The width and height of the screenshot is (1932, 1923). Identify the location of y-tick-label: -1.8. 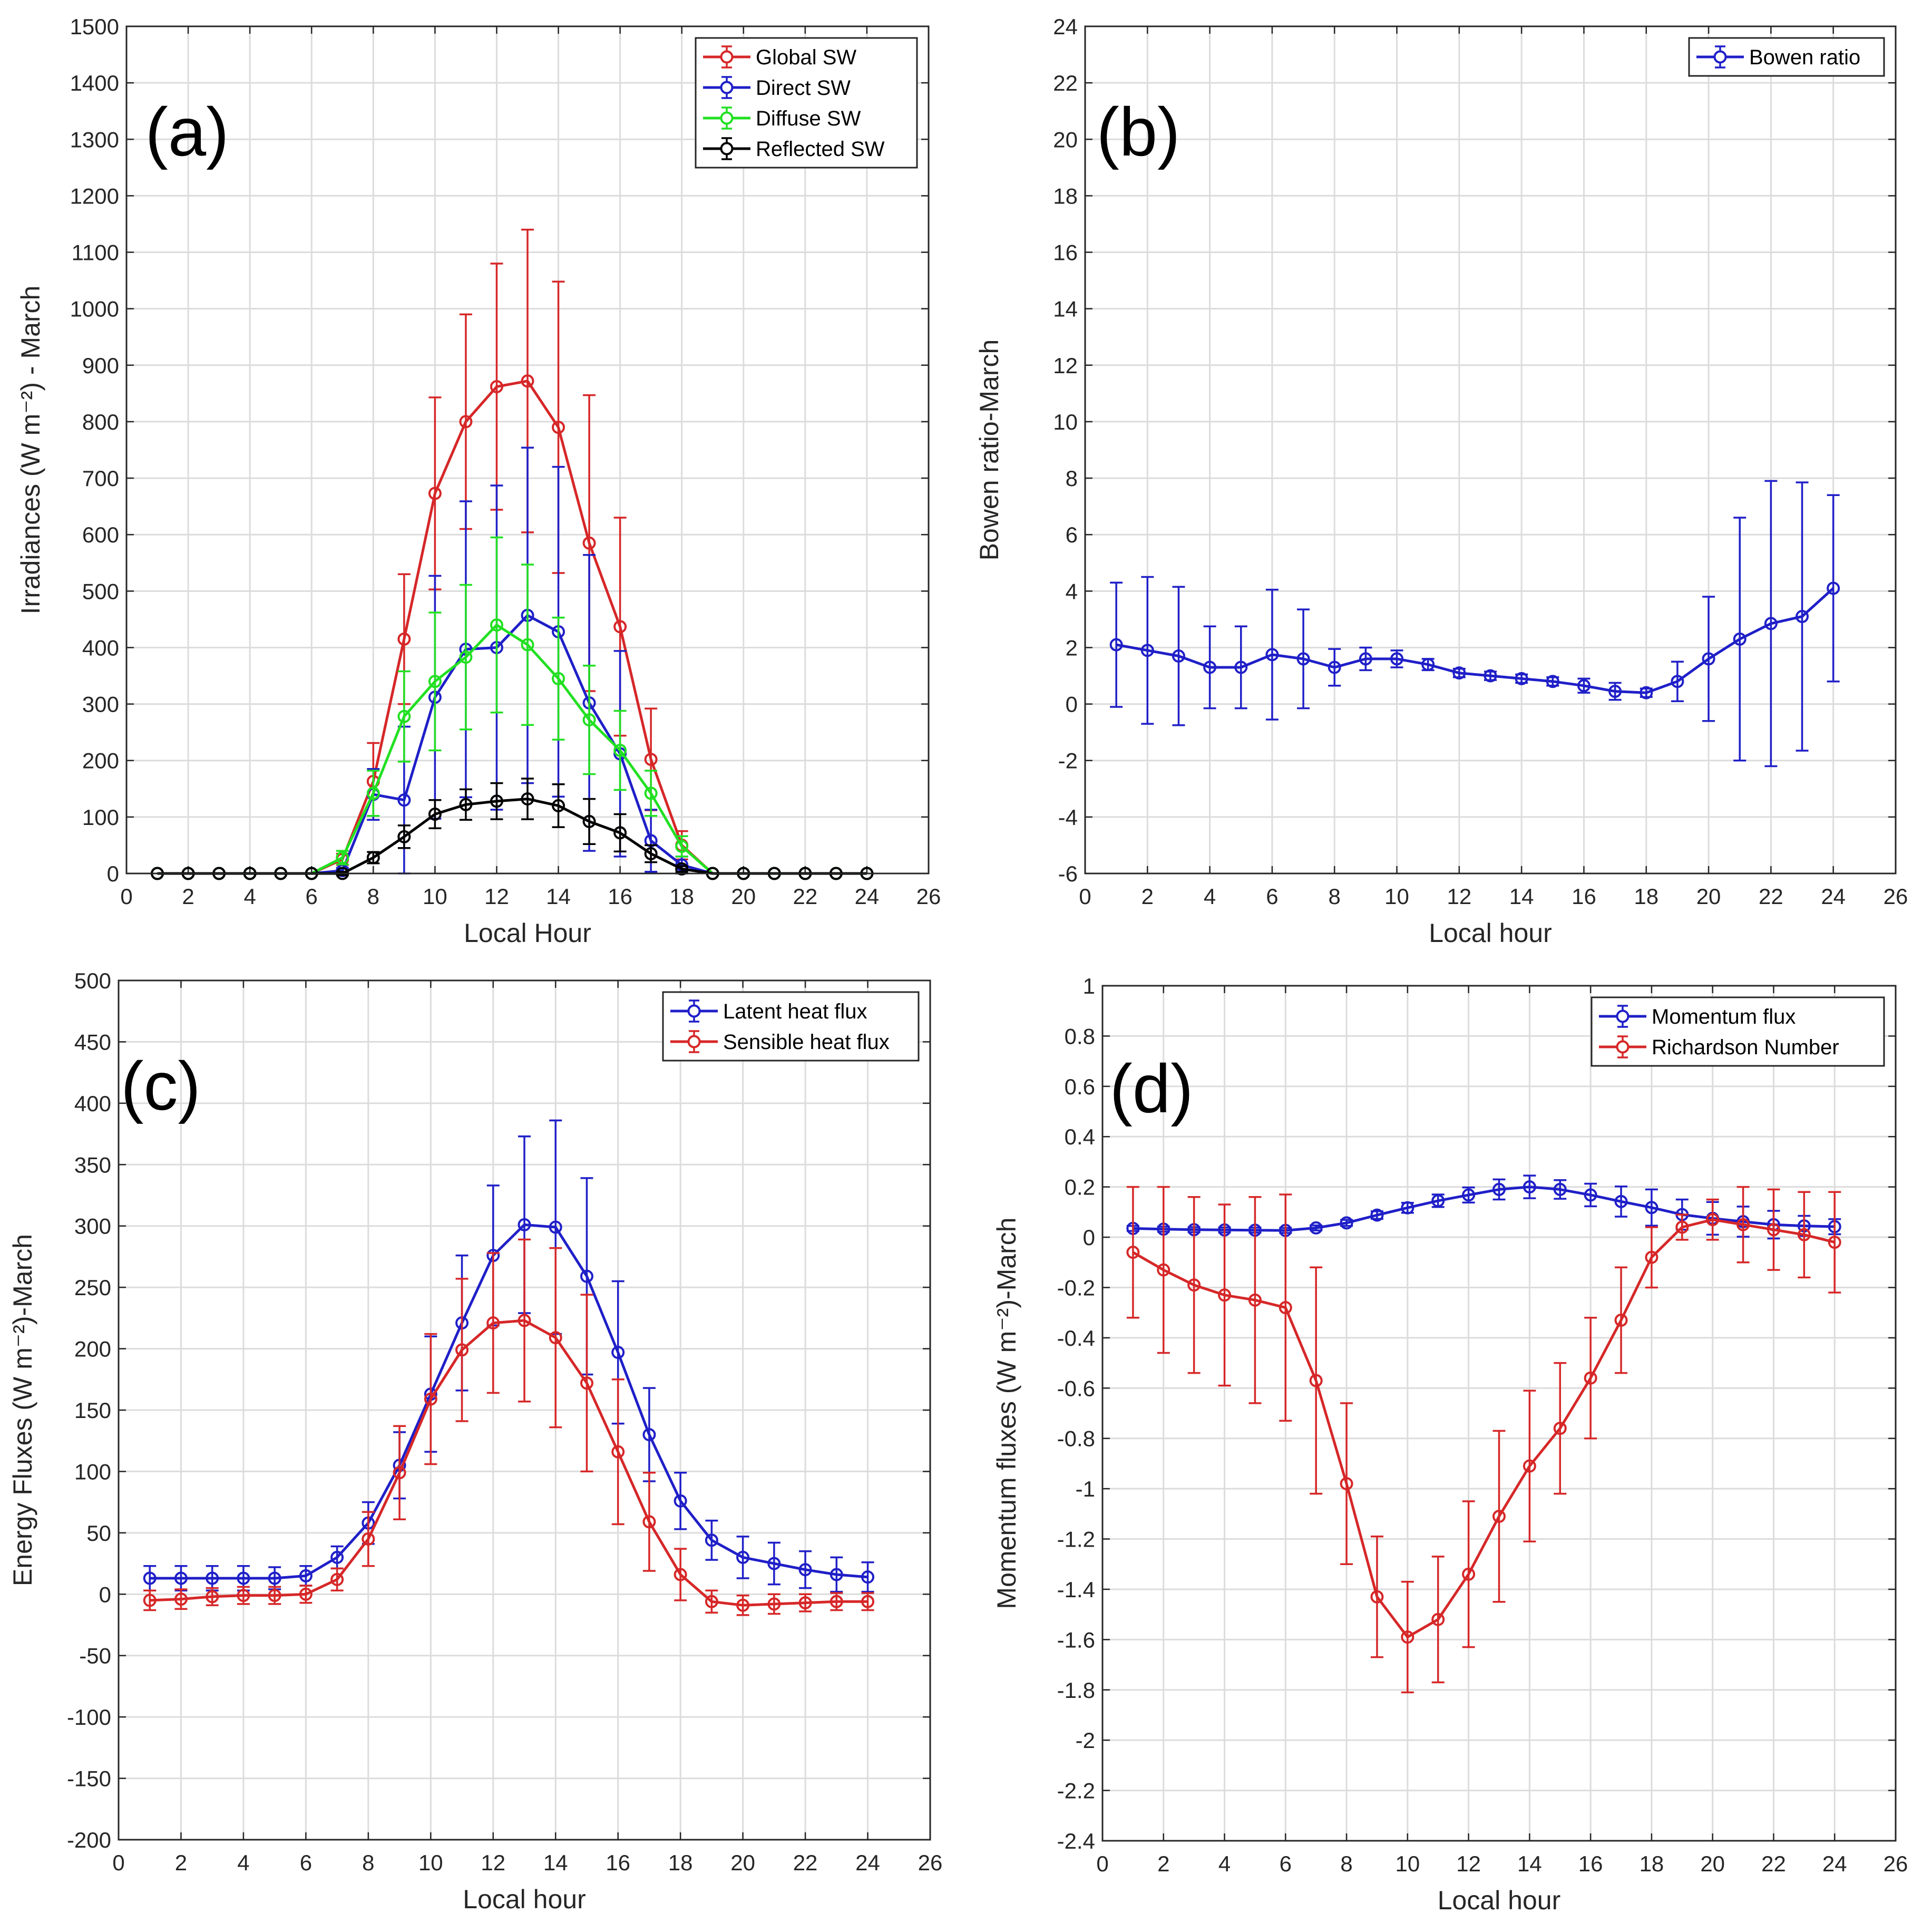
(1076, 1690).